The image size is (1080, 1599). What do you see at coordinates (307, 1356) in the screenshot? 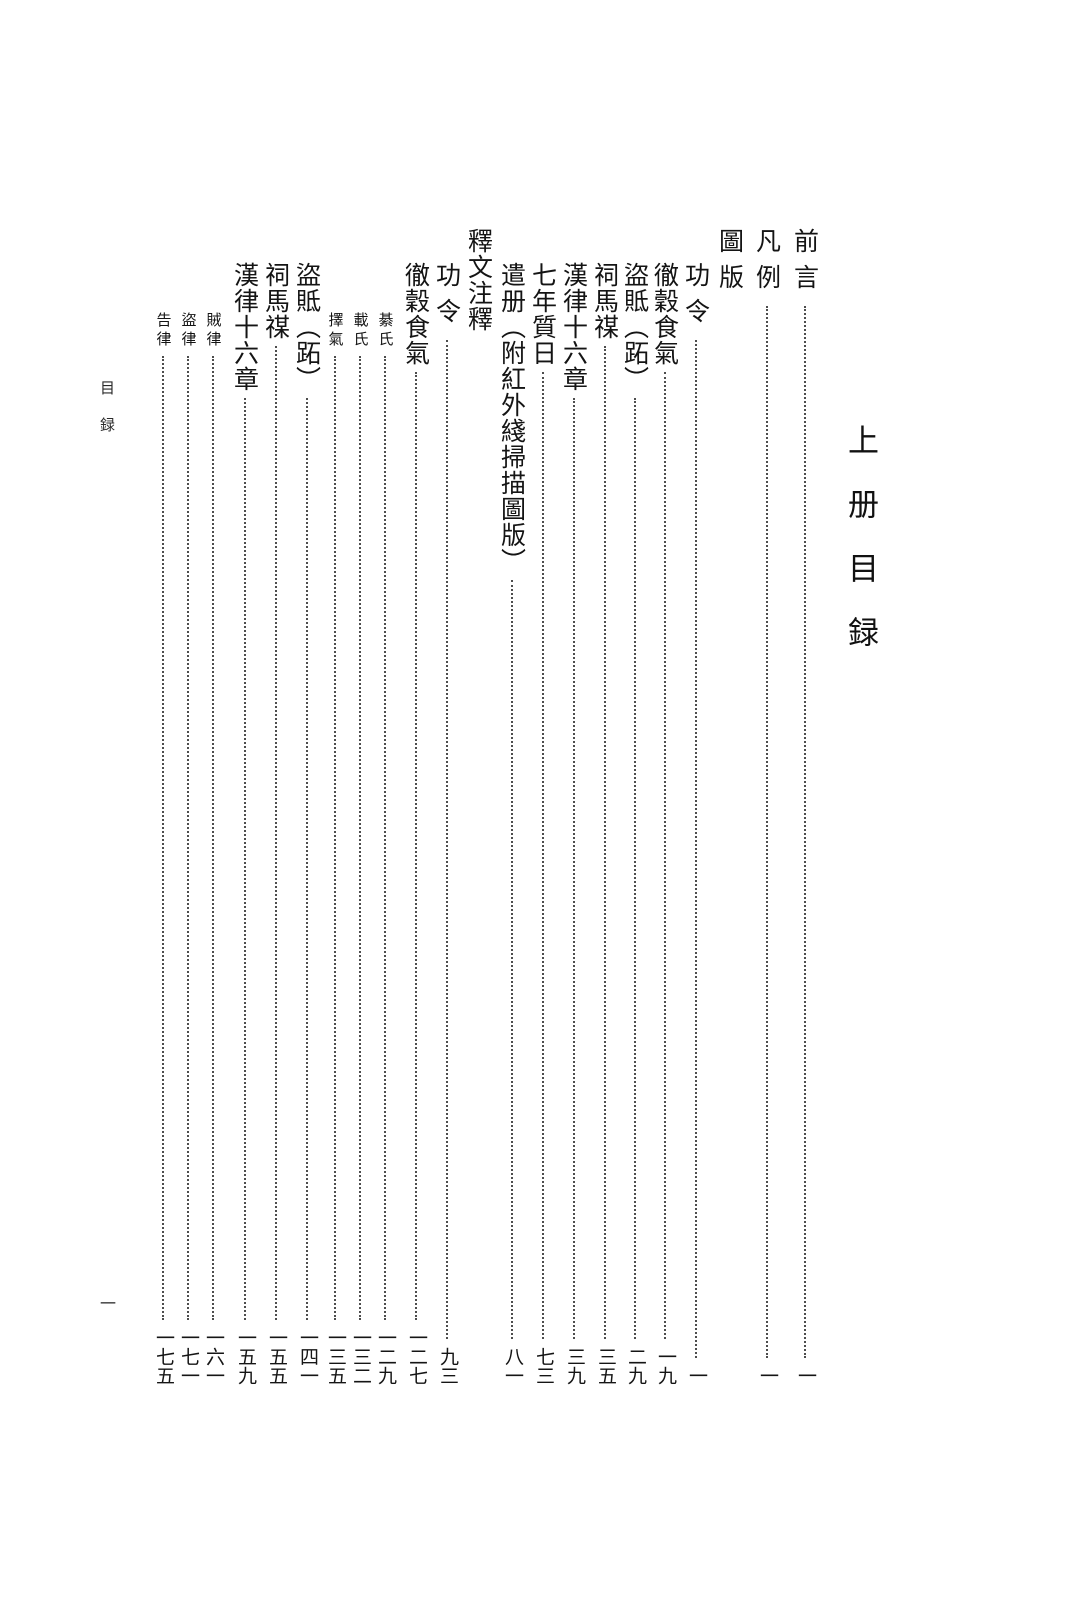
I see `toc-page-number: 一四一` at bounding box center [307, 1356].